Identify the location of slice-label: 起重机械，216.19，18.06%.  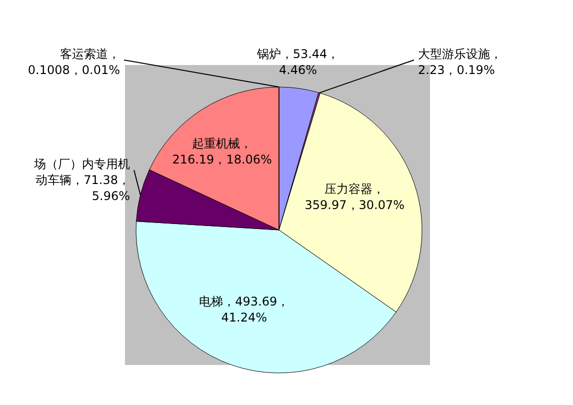
(222, 151).